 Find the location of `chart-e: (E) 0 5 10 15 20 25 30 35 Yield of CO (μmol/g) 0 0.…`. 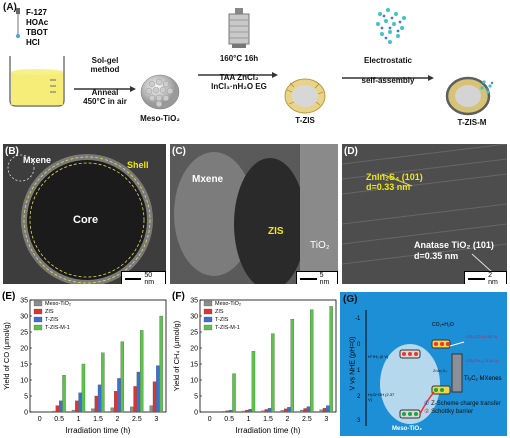

chart-e: (E) 0 5 10 15 20 25 30 35 Yield of CO (μmol/g) 0 0.… is located at coordinates (84, 363).